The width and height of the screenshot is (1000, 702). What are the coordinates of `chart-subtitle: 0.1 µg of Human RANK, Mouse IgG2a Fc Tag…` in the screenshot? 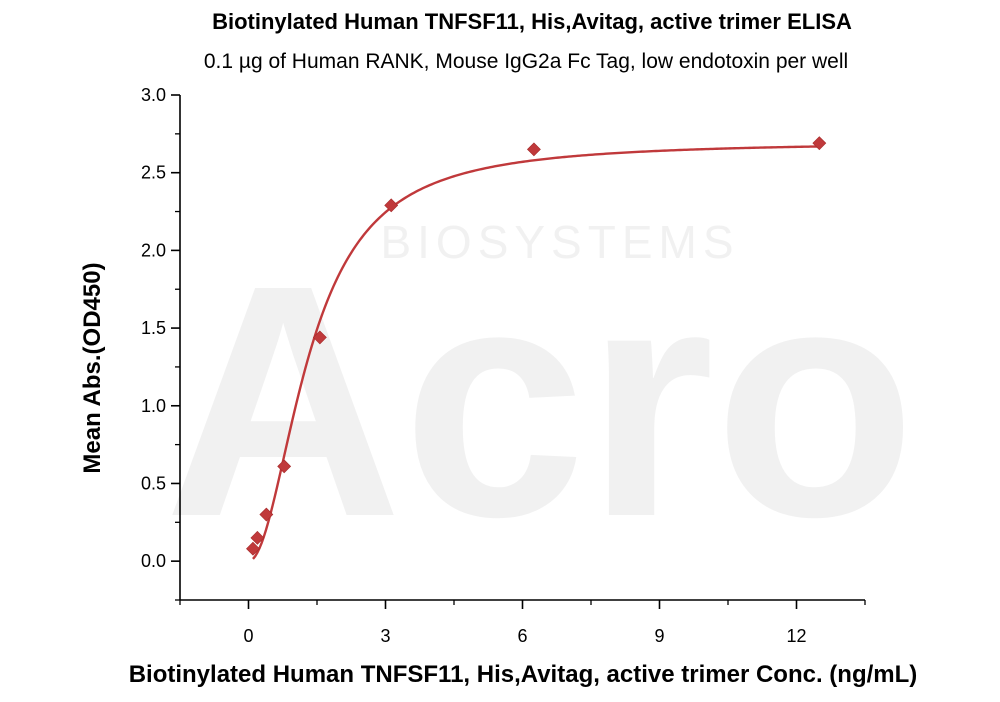 It's located at (526, 61).